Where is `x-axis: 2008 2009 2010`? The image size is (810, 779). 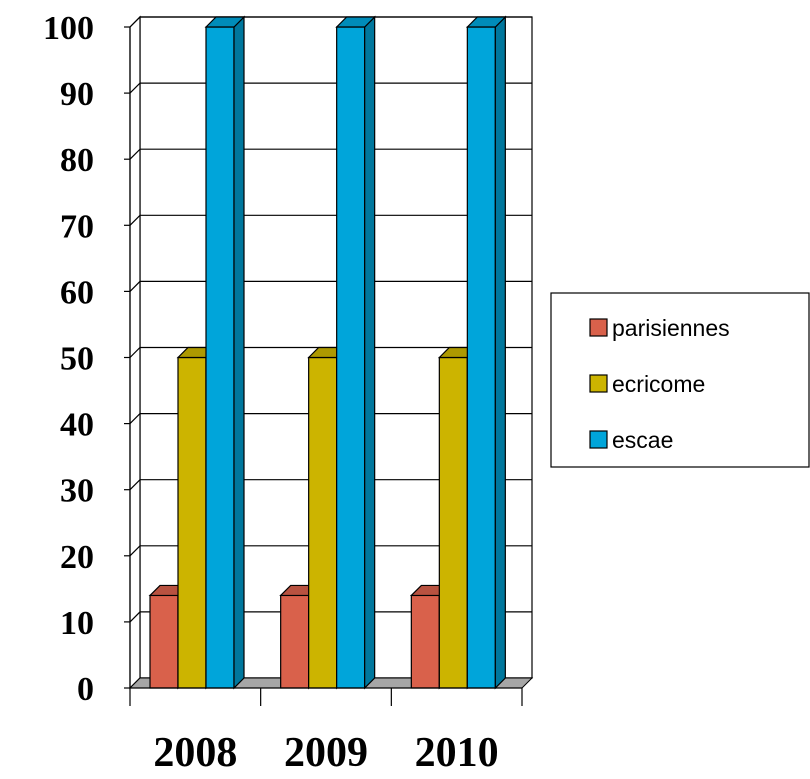 x-axis: 2008 2009 2010 is located at coordinates (326, 731).